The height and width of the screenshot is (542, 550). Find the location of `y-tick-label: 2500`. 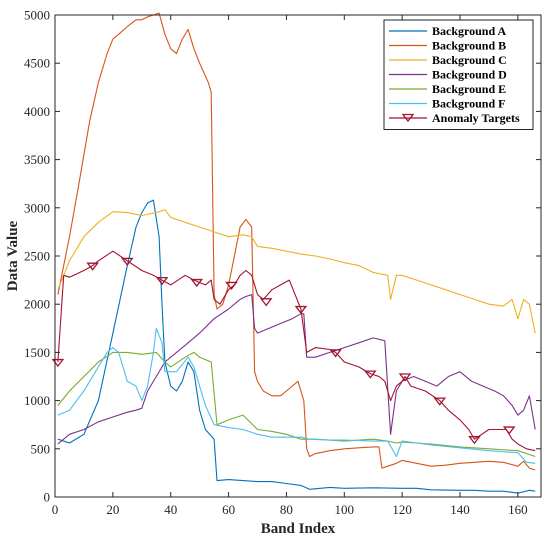

y-tick-label: 2500 is located at coordinates (37, 256).